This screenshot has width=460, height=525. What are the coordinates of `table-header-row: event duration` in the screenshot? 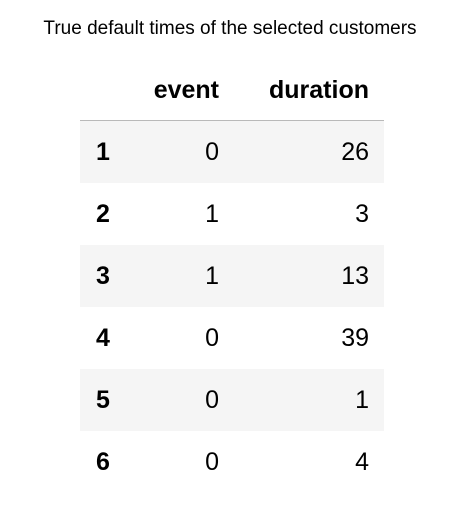 It's located at (232, 91).